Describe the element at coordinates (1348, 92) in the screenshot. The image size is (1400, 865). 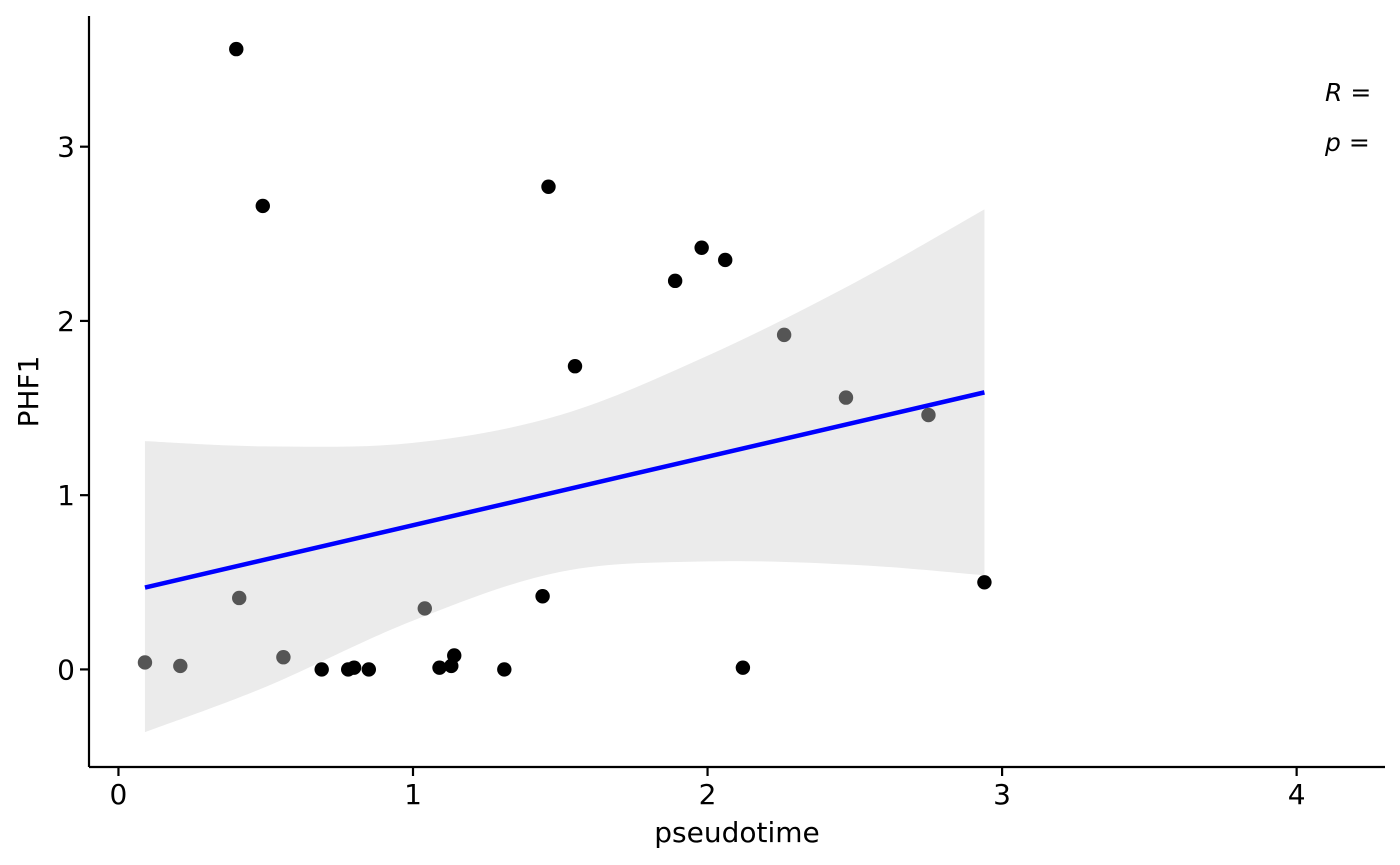
I see `stat-r-label: R =` at that location.